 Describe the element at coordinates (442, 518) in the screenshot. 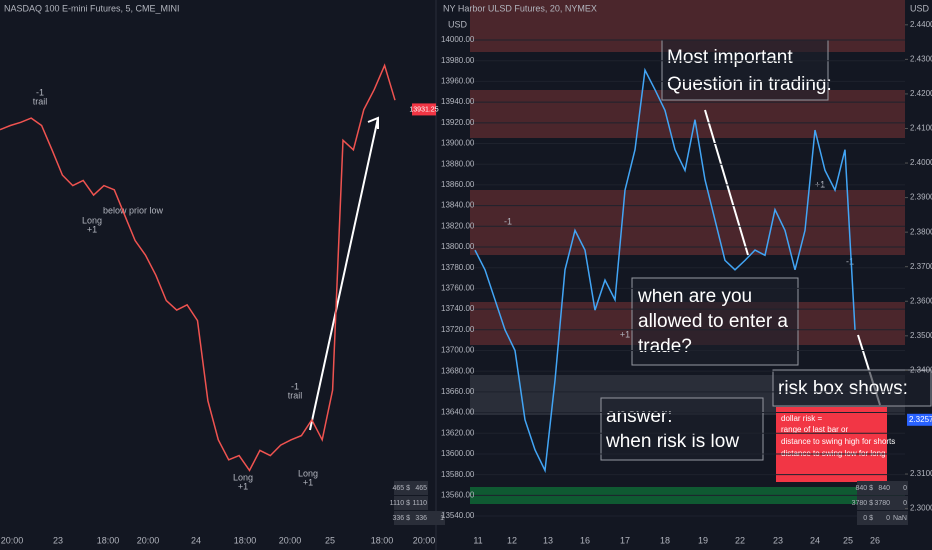

I see `table-text: 1` at that location.